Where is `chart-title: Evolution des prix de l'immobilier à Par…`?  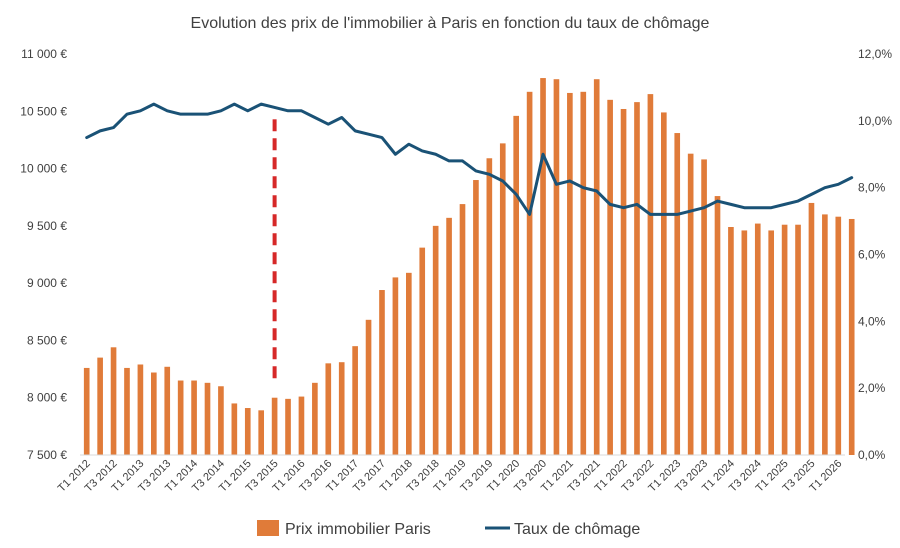 chart-title: Evolution des prix de l'immobilier à Par… is located at coordinates (450, 23).